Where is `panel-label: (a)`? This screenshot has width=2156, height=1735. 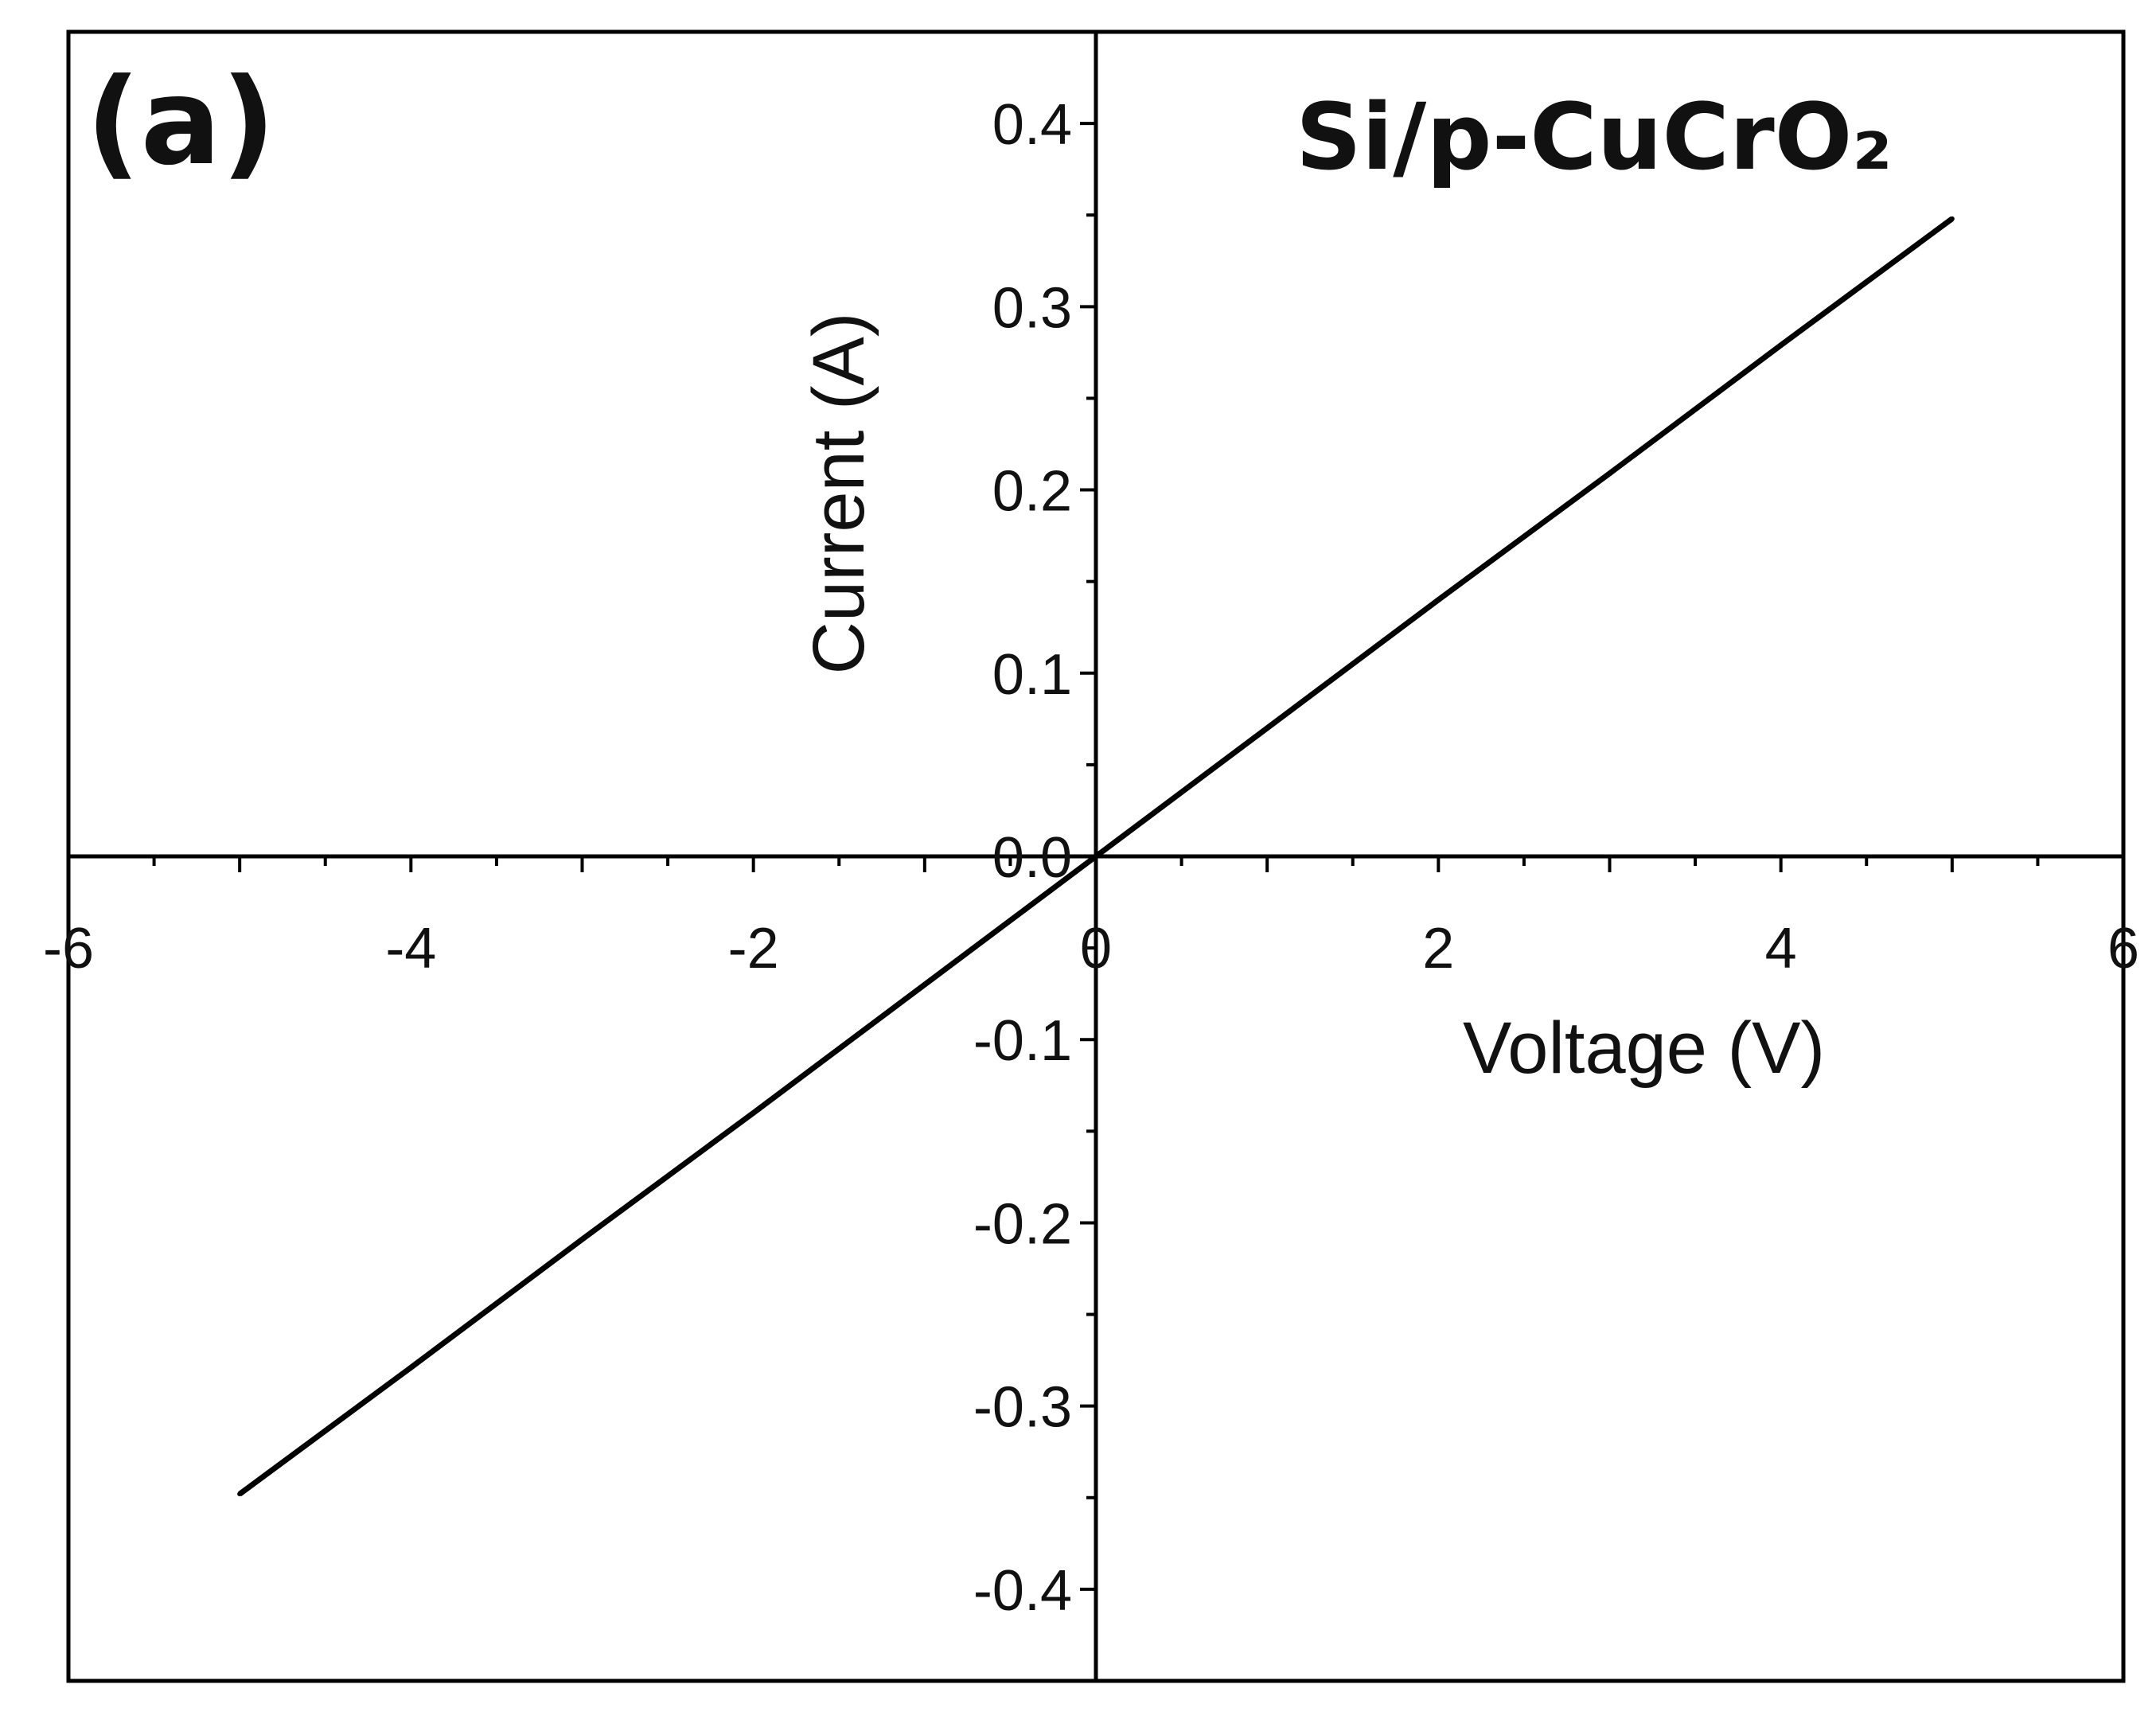
panel-label: (a) is located at coordinates (180, 122).